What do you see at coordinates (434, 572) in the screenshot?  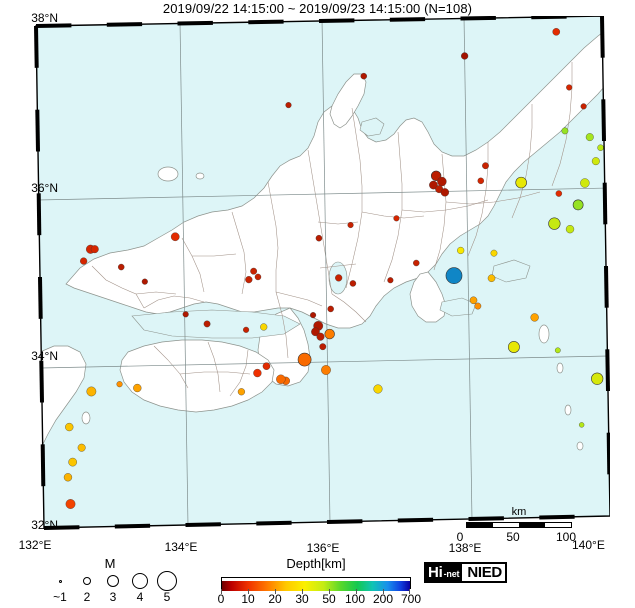 I see `logo-hi-text: Hi` at bounding box center [434, 572].